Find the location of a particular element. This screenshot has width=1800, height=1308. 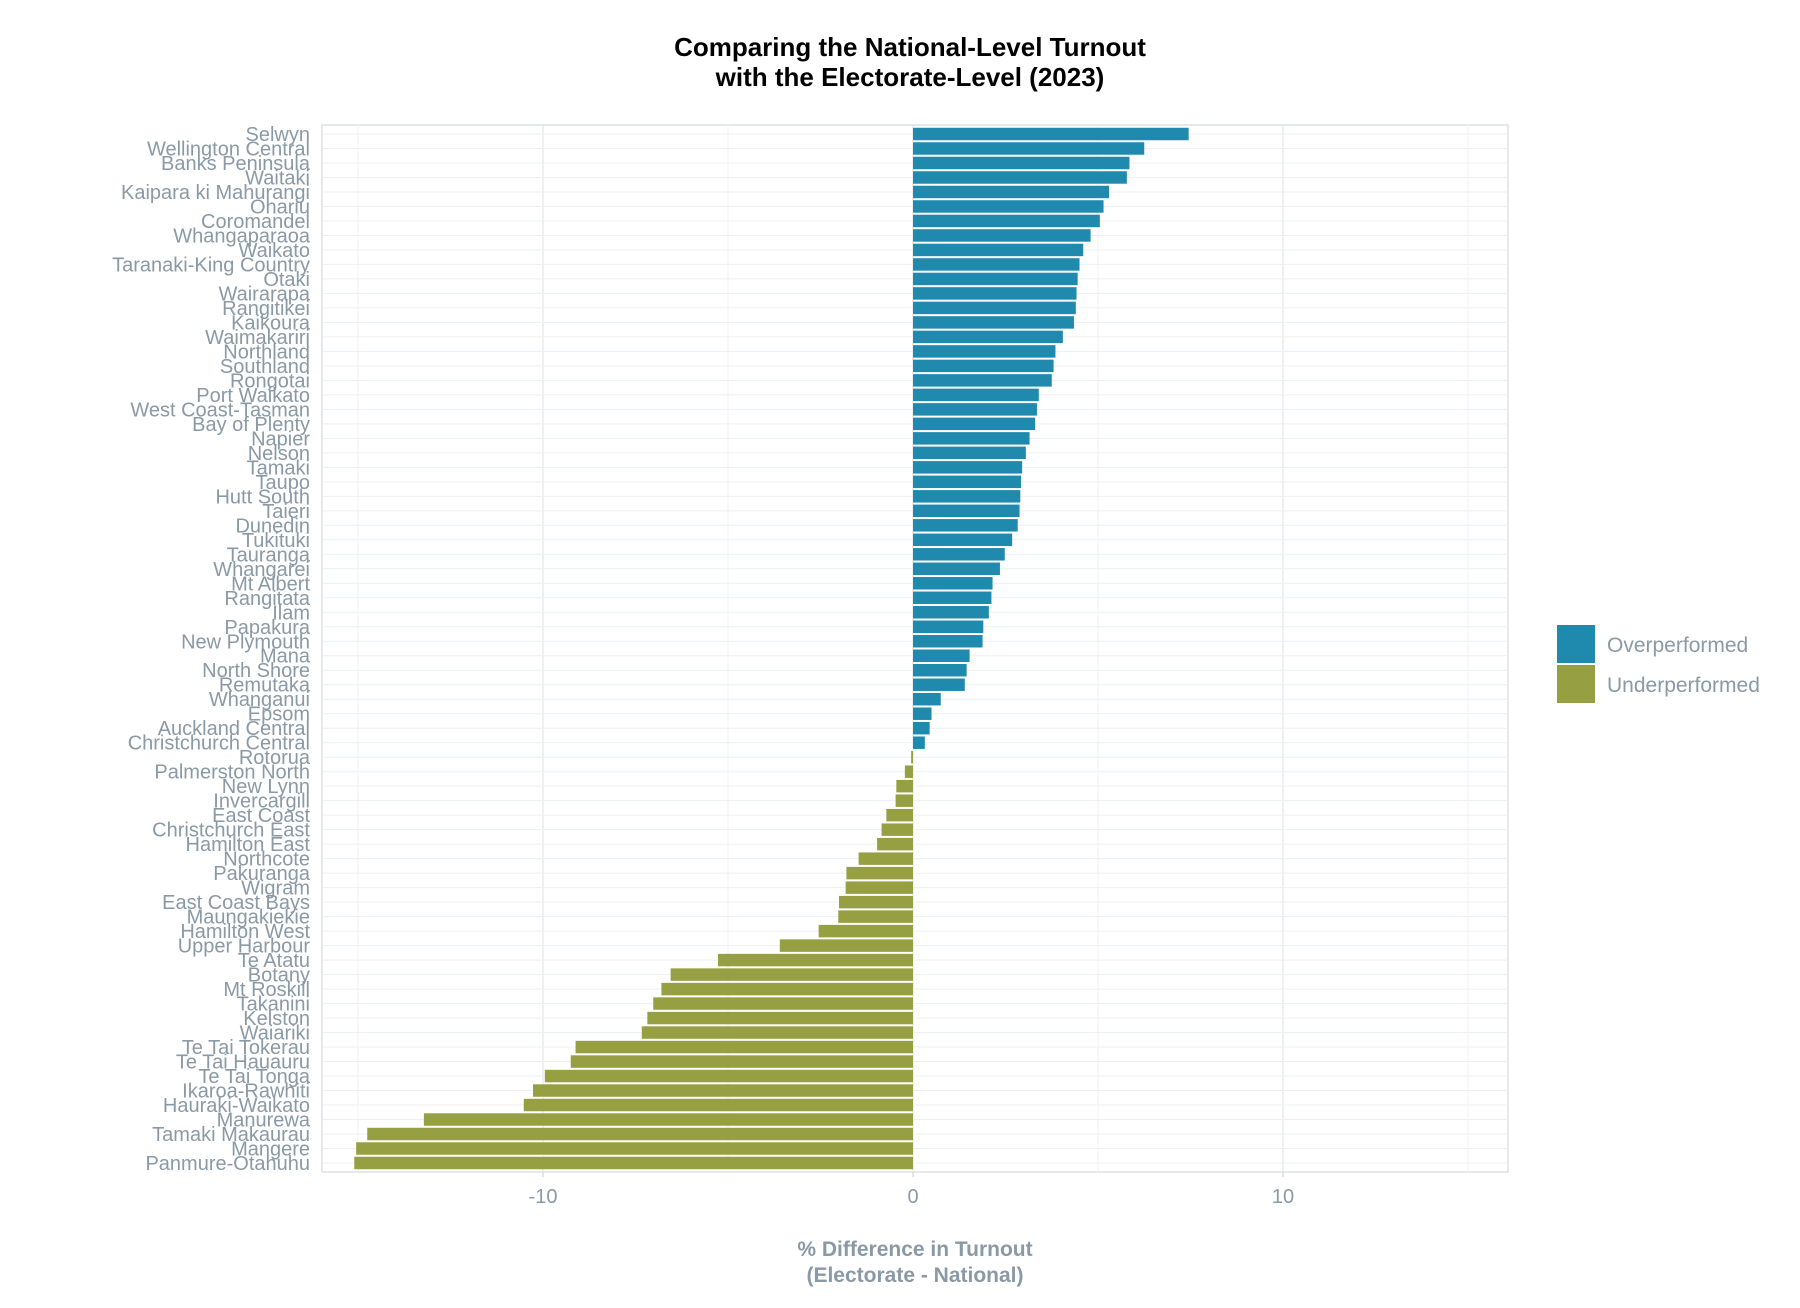

x-tick-label: 10 is located at coordinates (1283, 1197).